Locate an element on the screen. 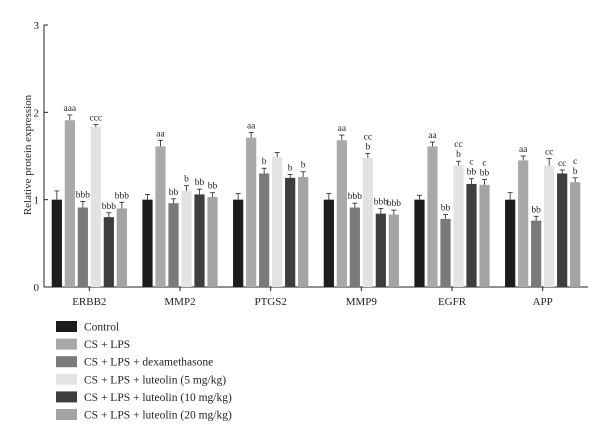 Image resolution: width=600 pixels, height=447 pixels. y-tick-label: 1 is located at coordinates (37, 201).